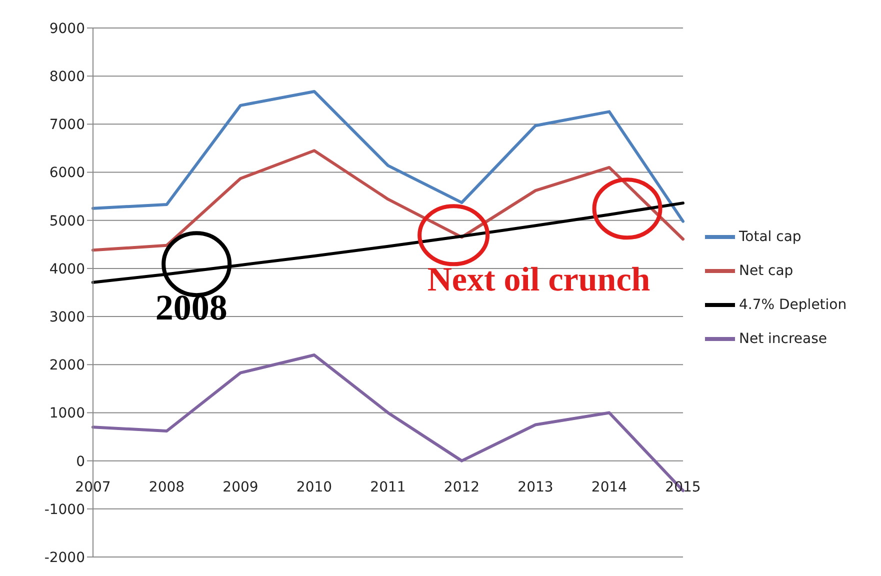  I want to click on y-tick-label: 1000, so click(67, 414).